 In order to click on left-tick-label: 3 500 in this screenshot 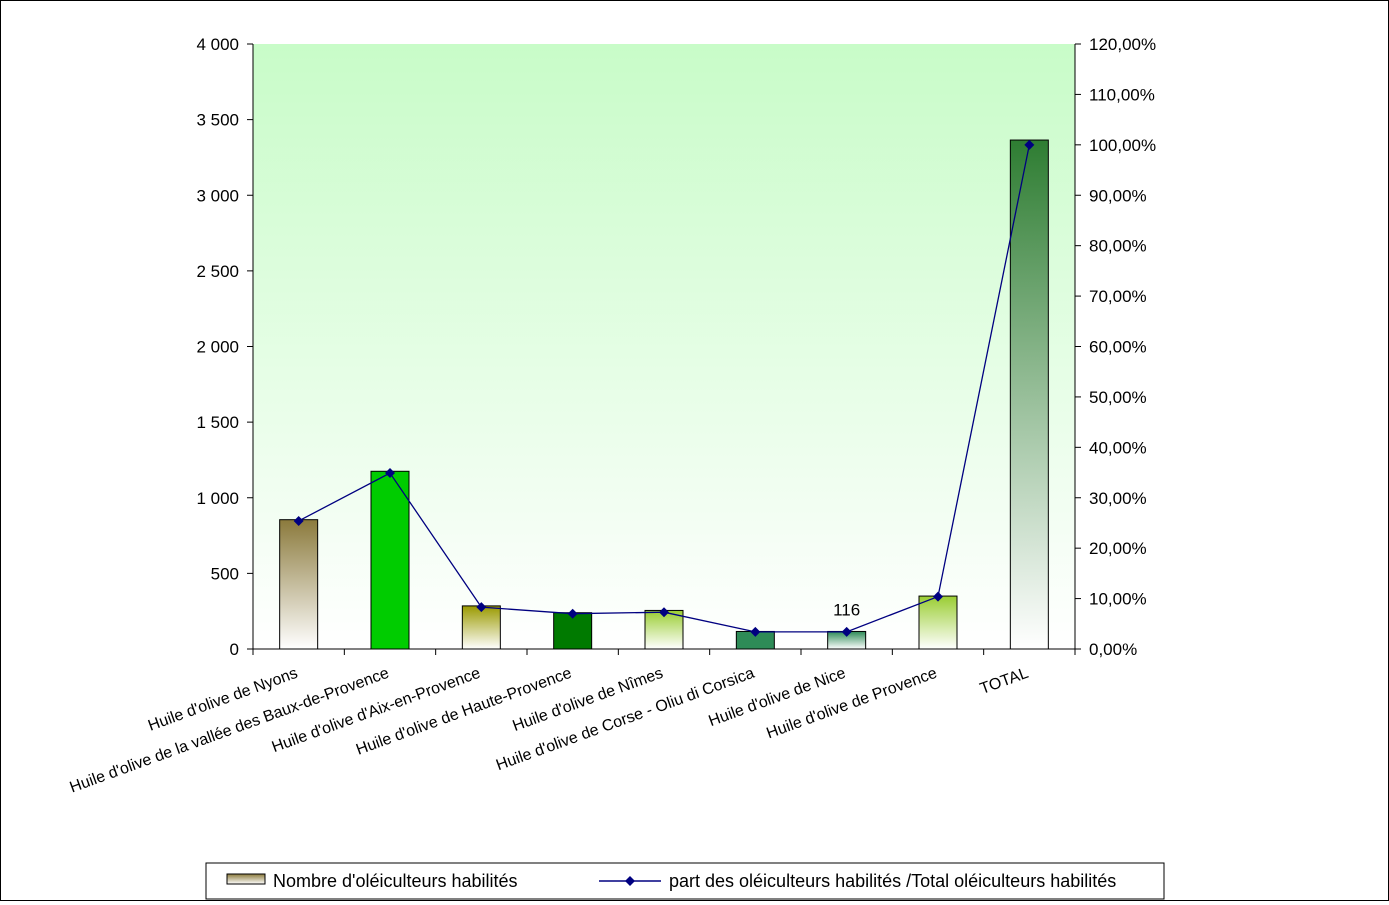, I will do `click(217, 120)`.